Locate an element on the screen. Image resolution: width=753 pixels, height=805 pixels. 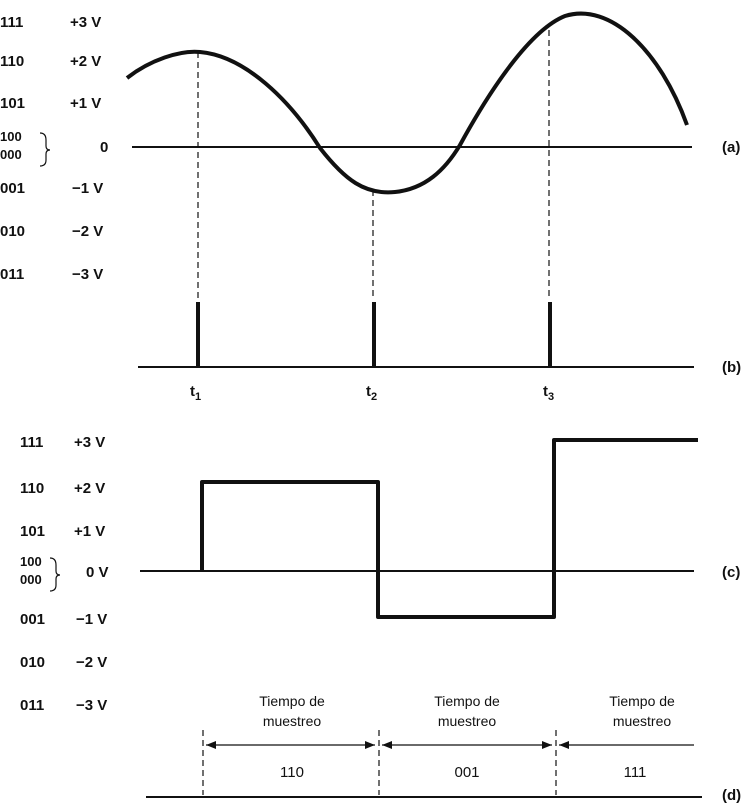
code-bot-001: 001 is located at coordinates (32, 619).